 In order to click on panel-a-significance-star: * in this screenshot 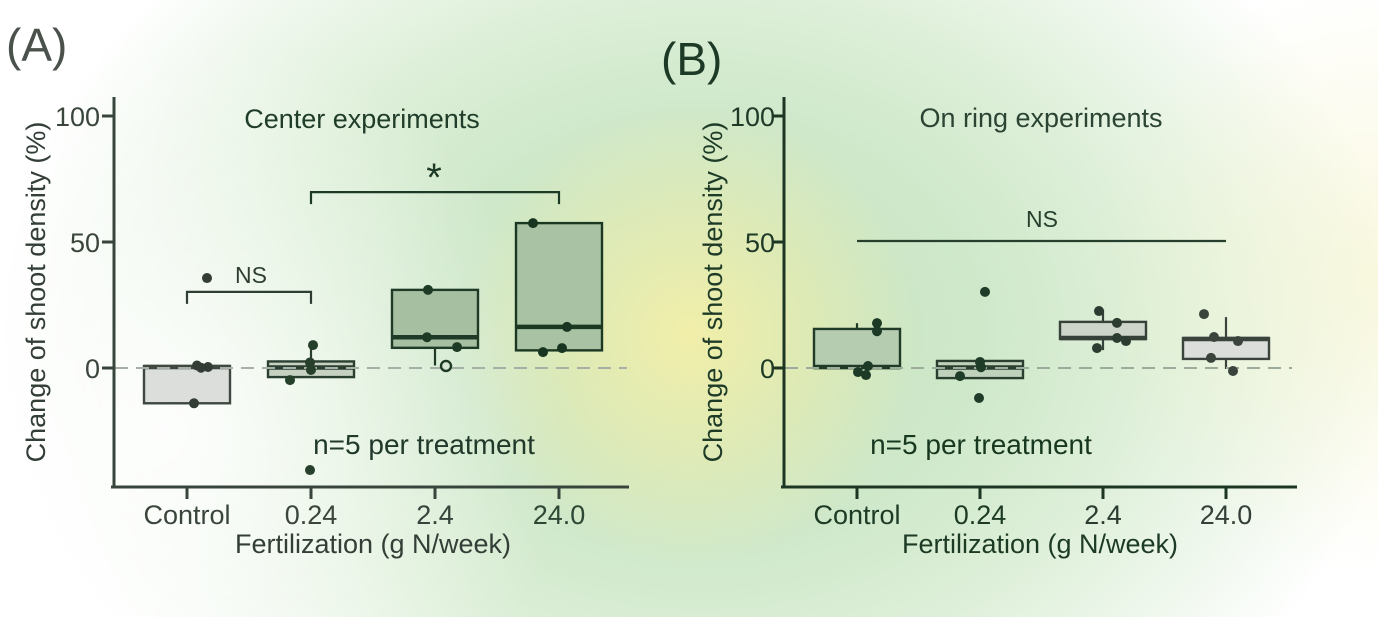, I will do `click(434, 178)`.